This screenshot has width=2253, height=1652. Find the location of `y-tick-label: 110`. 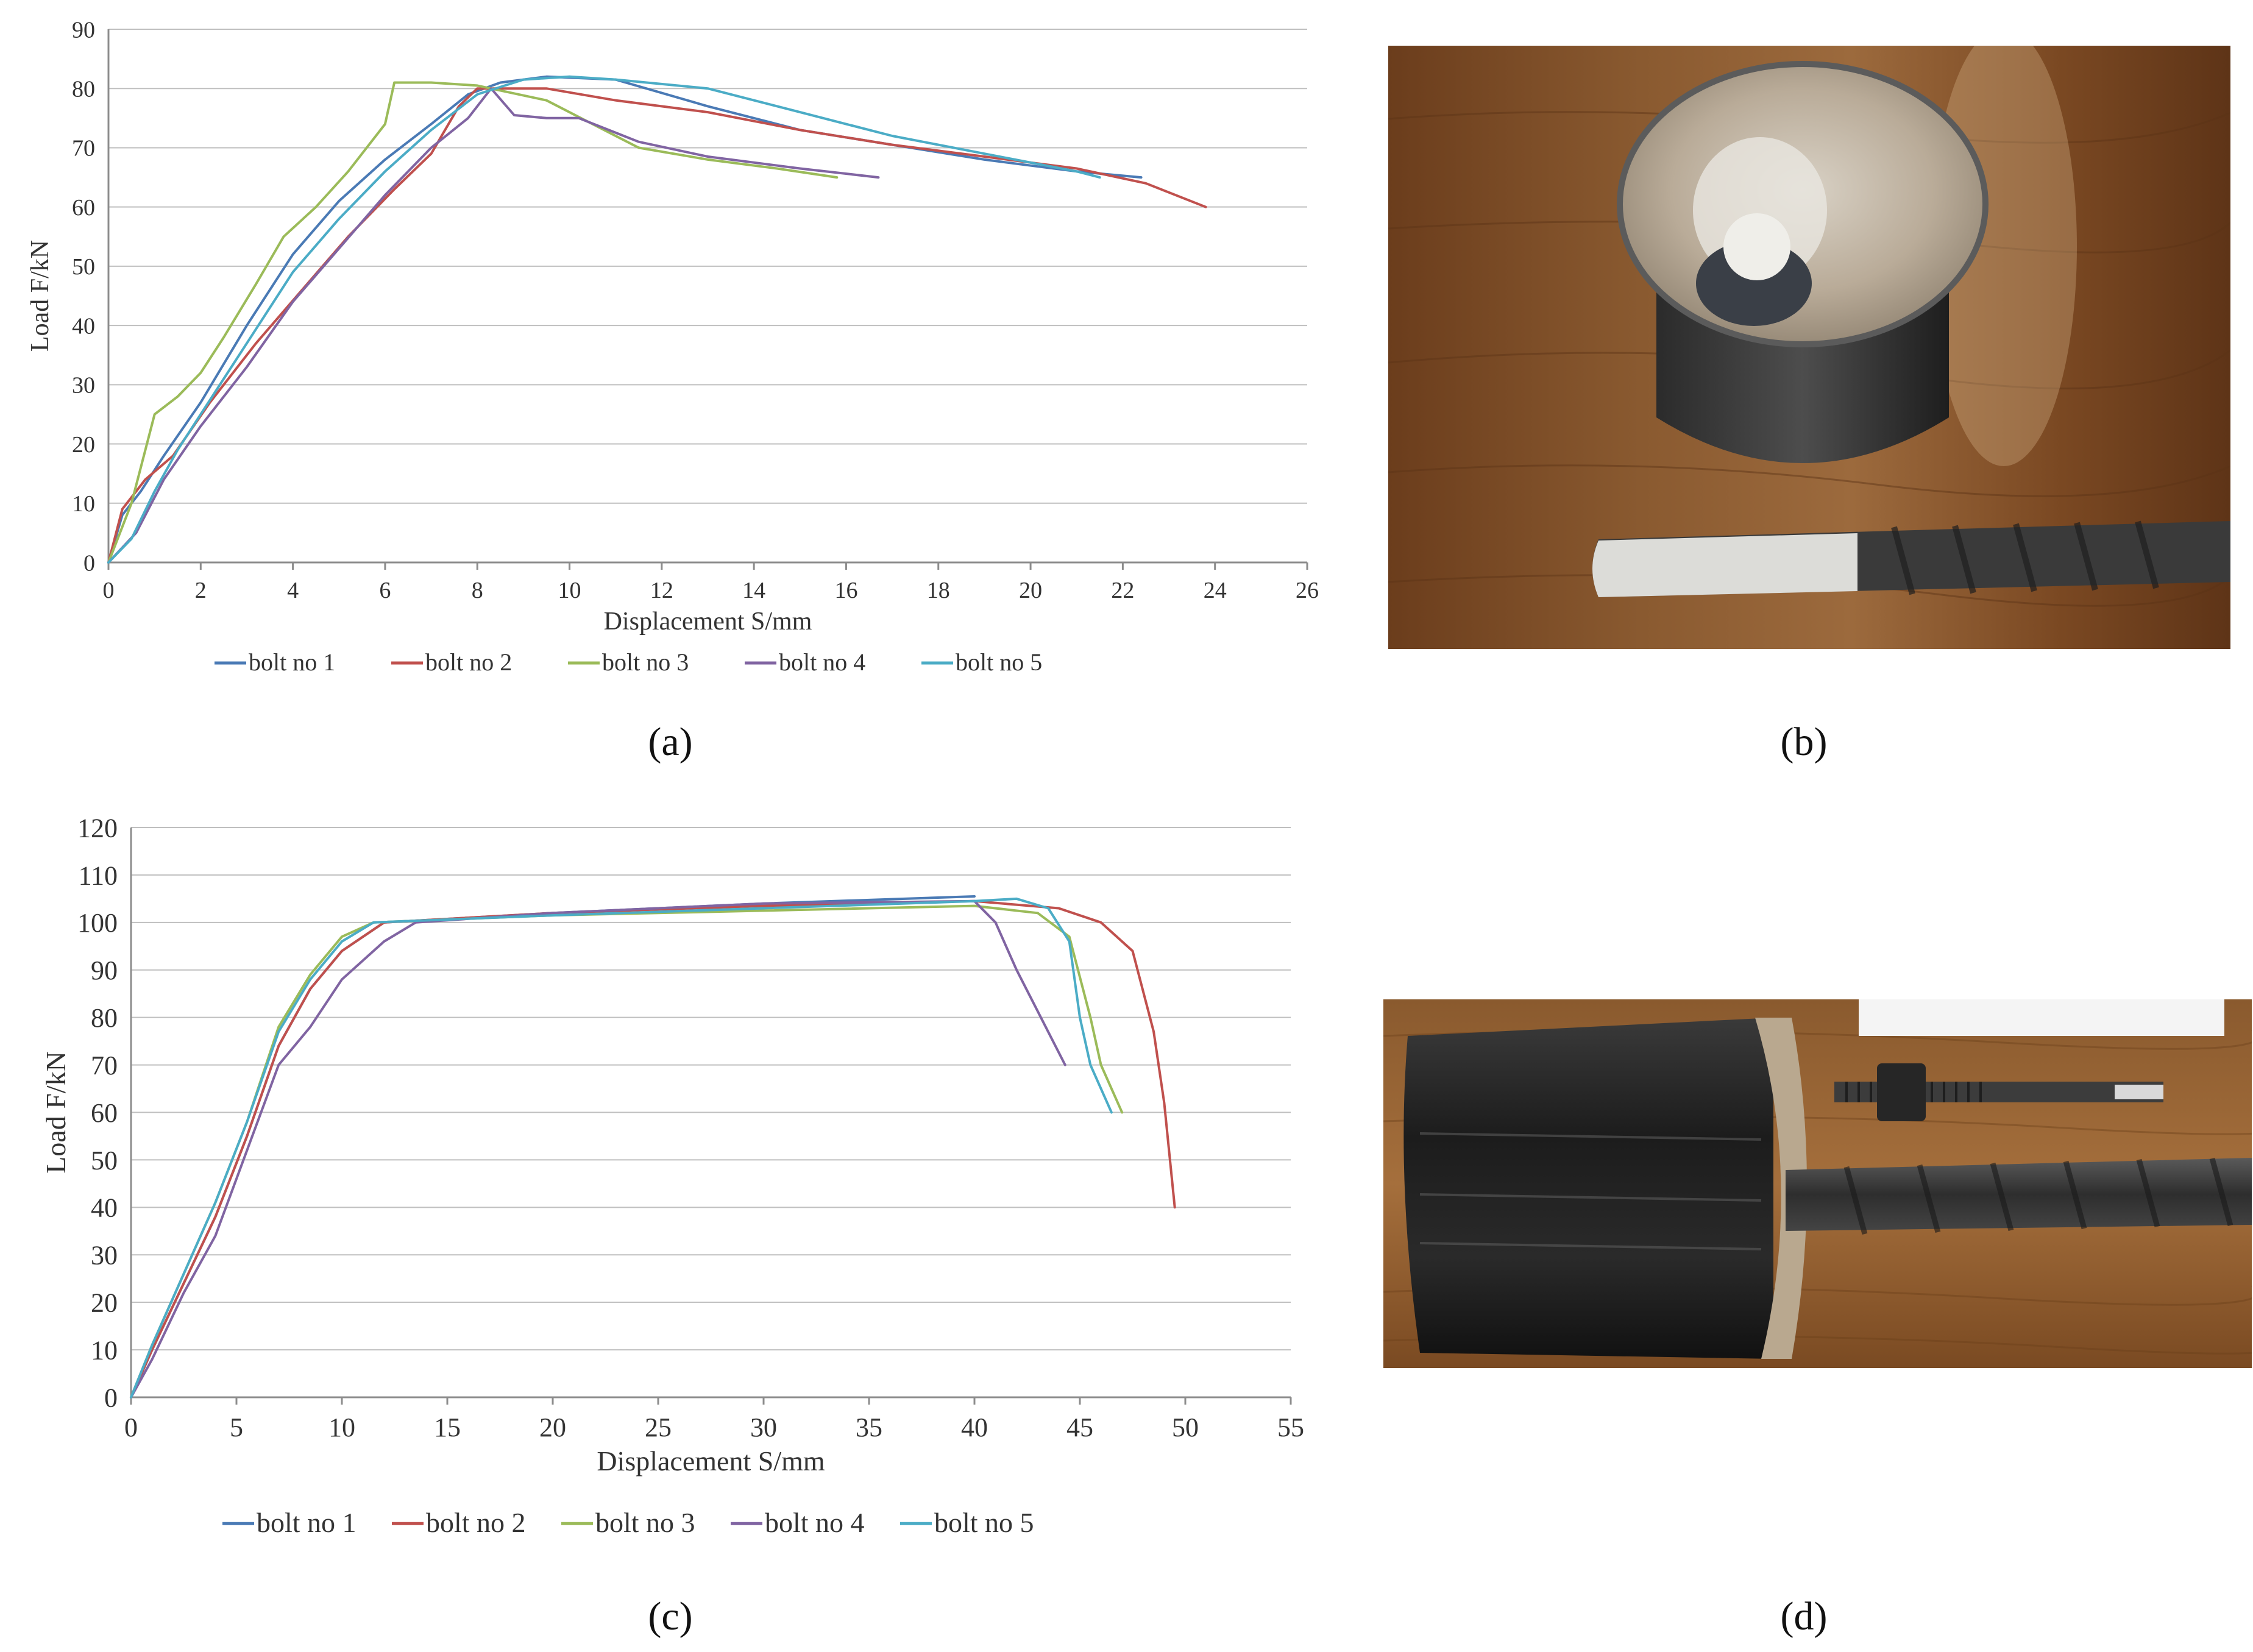

y-tick-label: 110 is located at coordinates (98, 875).